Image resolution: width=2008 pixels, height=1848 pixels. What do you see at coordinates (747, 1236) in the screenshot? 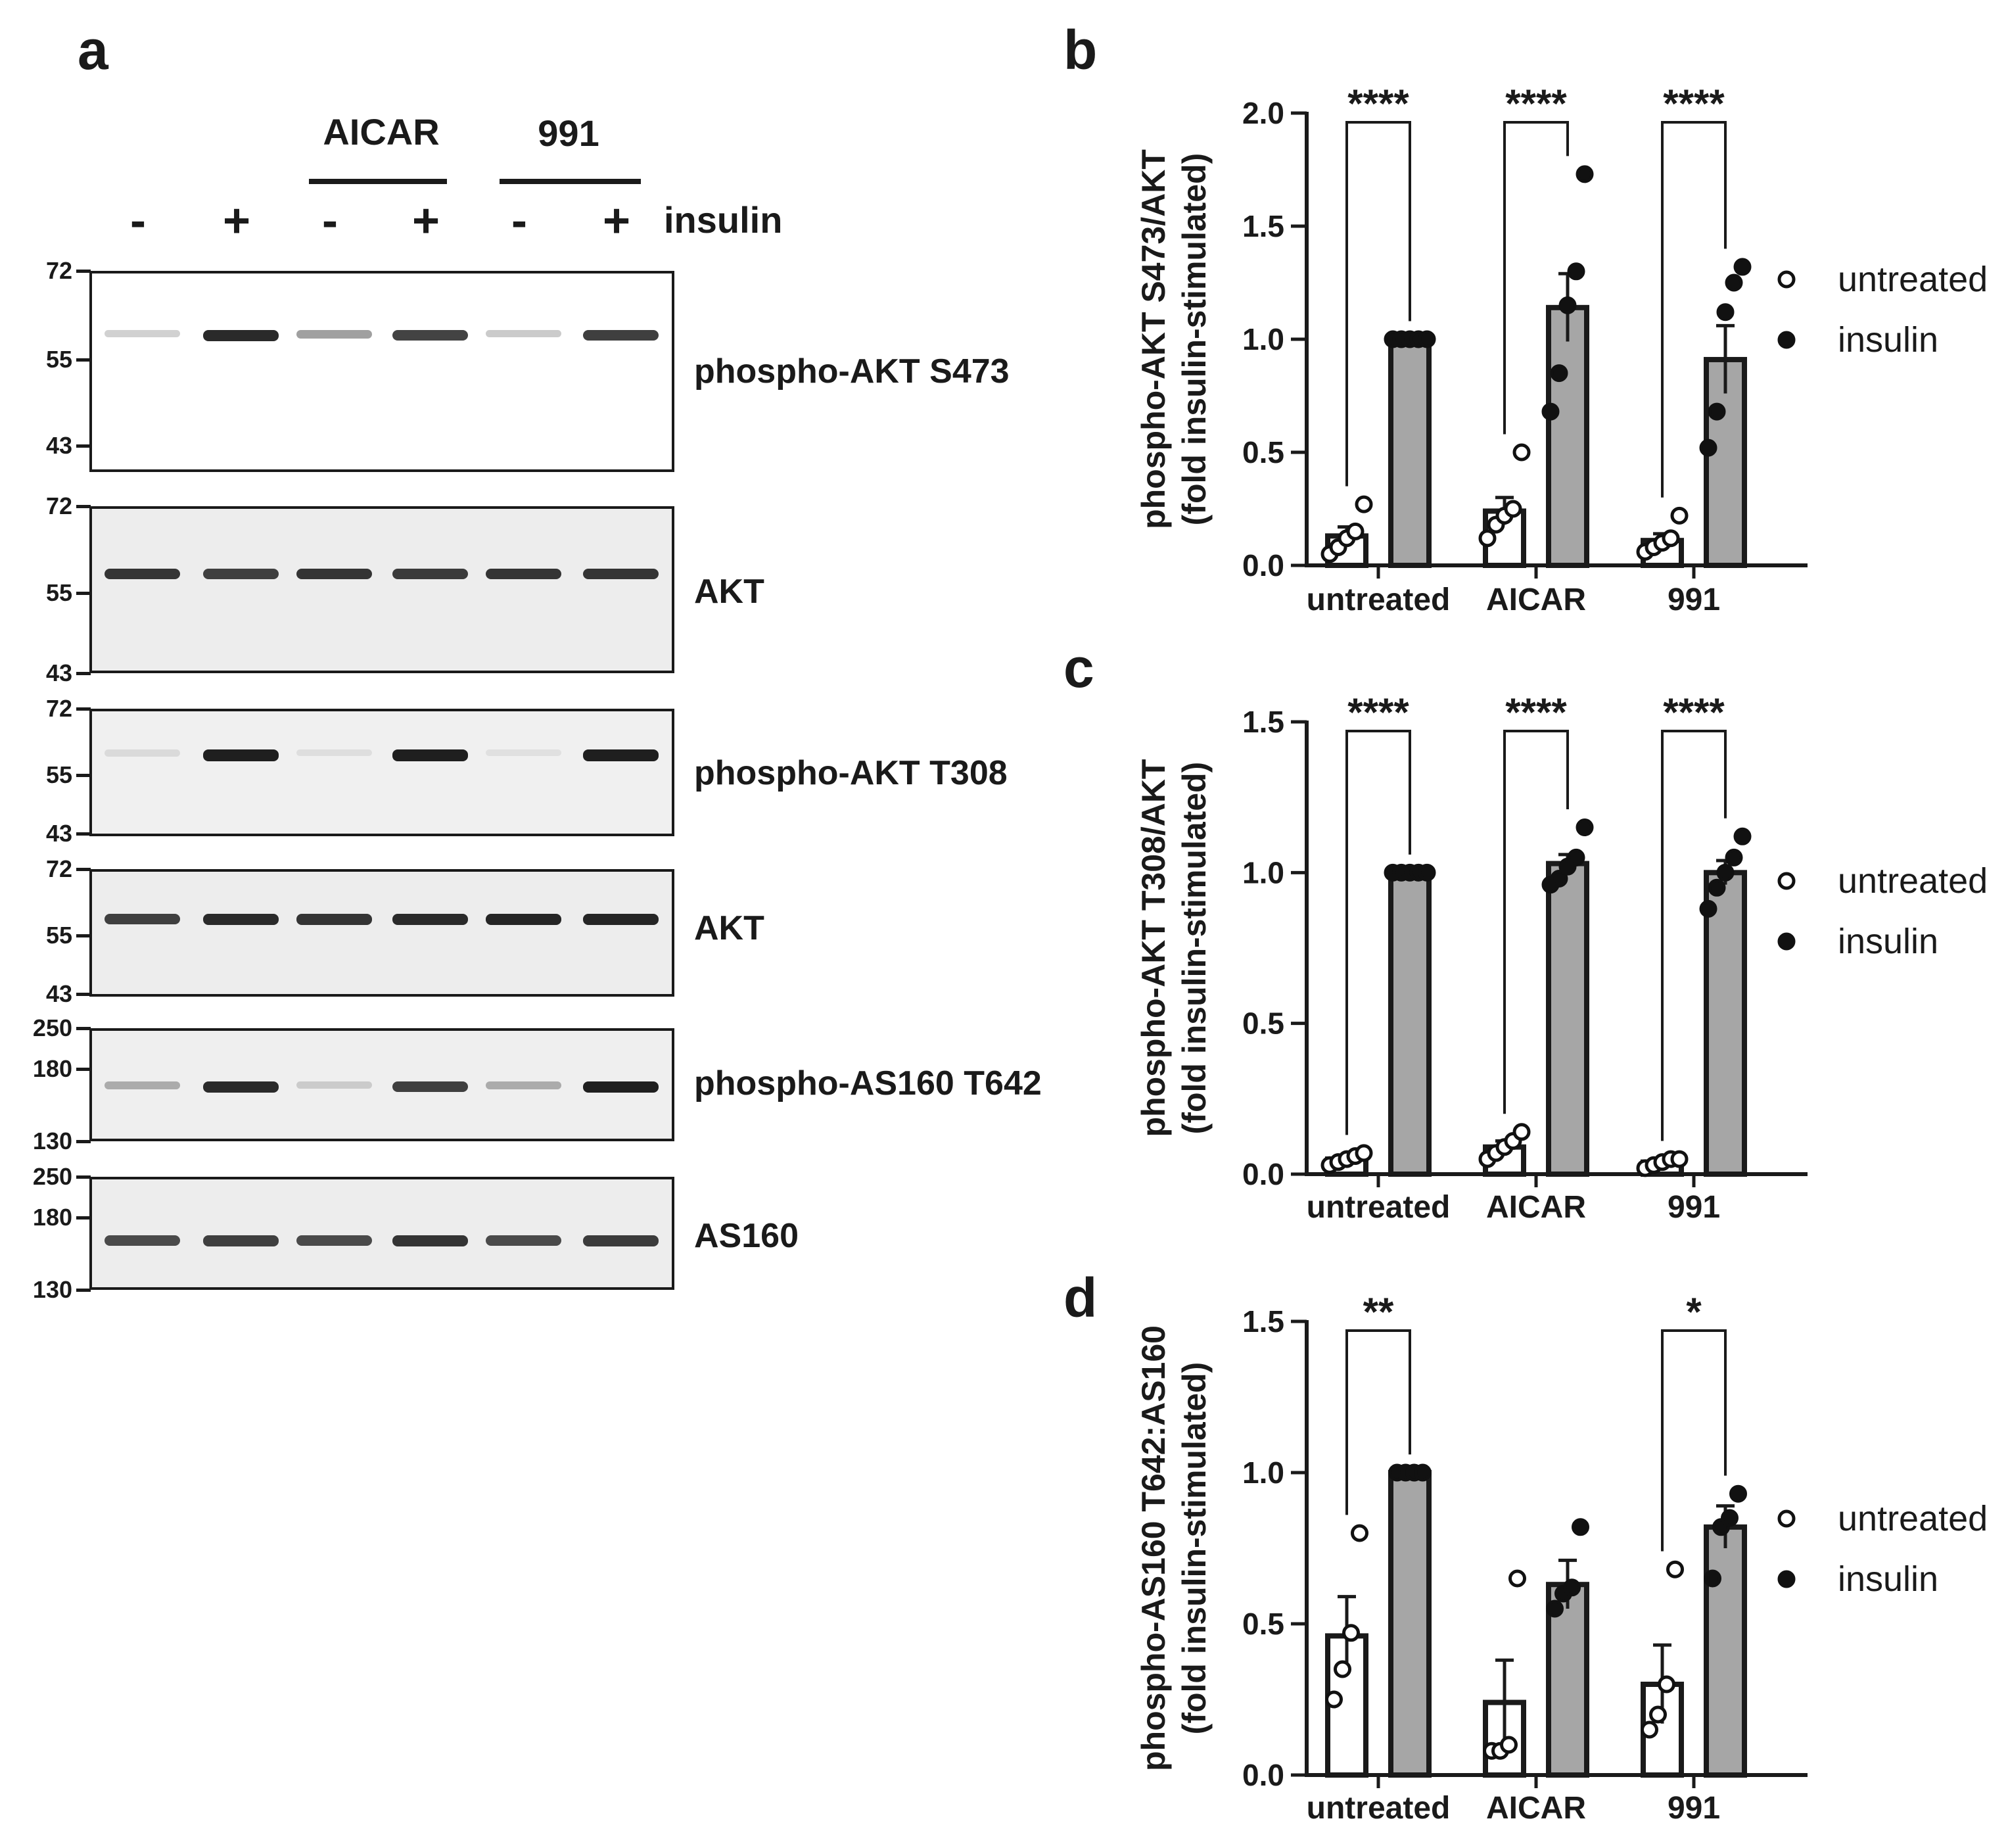
I see `blot-label: AS160` at bounding box center [747, 1236].